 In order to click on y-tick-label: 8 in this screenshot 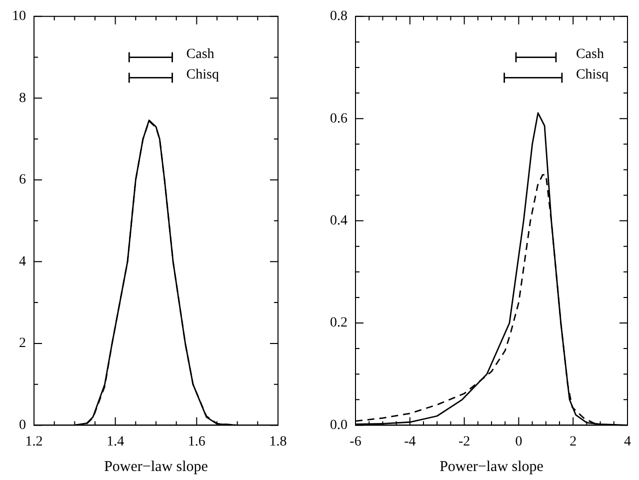, I will do `click(22, 98)`.